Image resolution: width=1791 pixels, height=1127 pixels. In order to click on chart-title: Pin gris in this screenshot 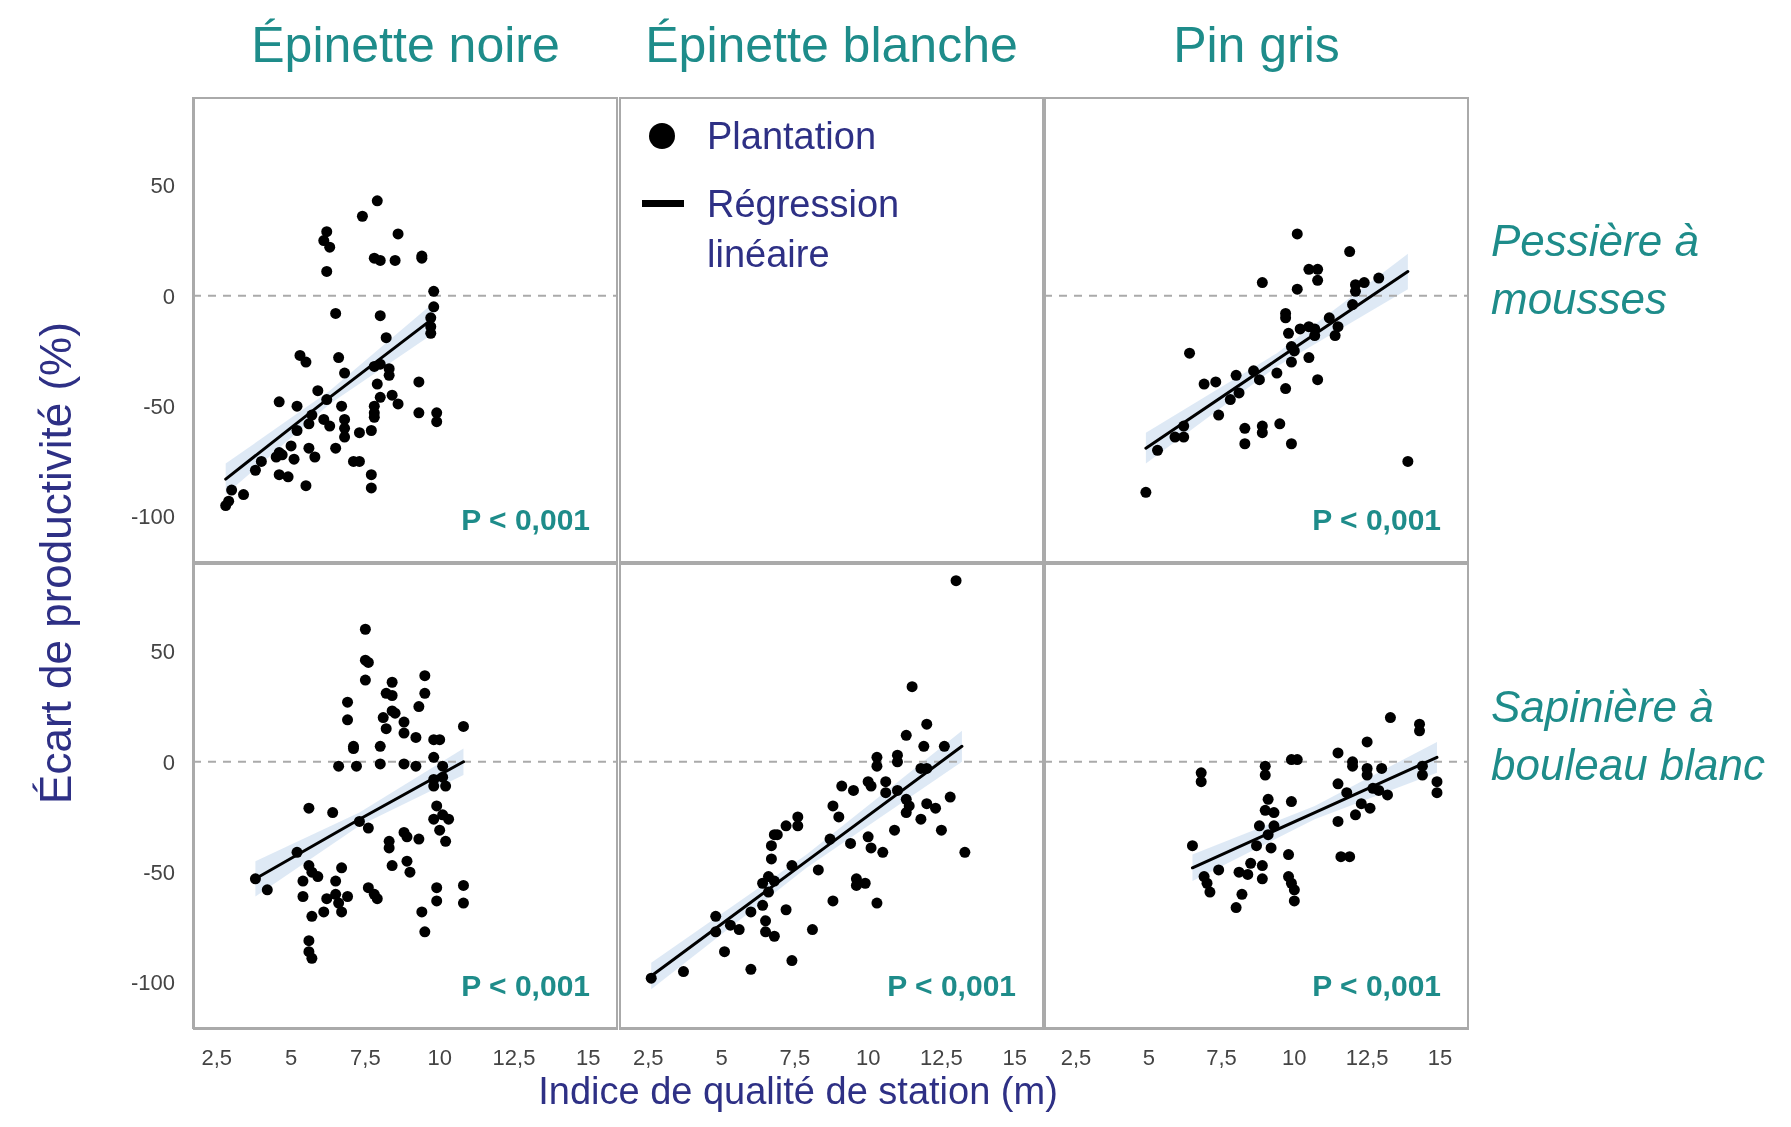, I will do `click(1256, 45)`.